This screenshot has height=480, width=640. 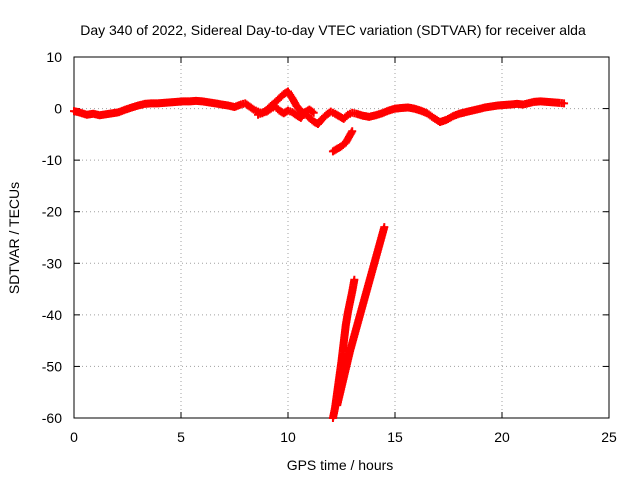 I want to click on x-tick-label: 10, so click(x=288, y=437).